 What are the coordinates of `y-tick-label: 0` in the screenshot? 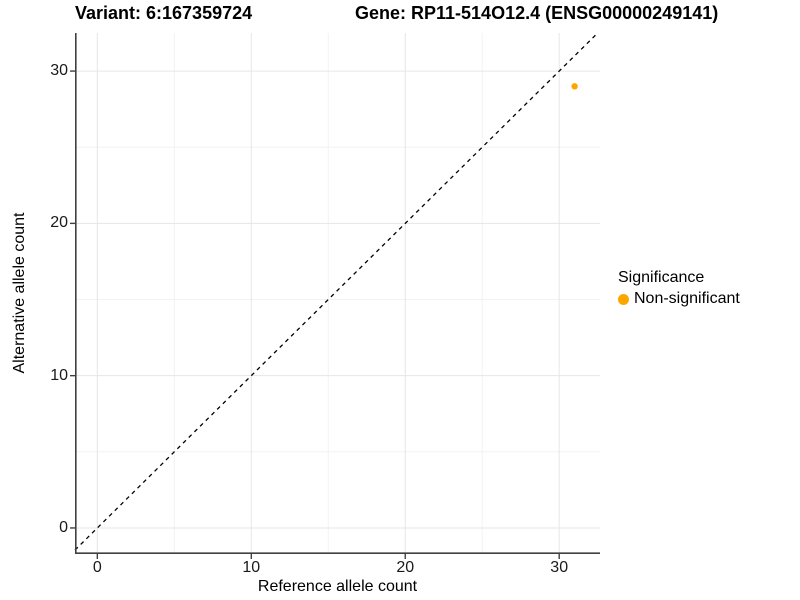 It's located at (63, 527).